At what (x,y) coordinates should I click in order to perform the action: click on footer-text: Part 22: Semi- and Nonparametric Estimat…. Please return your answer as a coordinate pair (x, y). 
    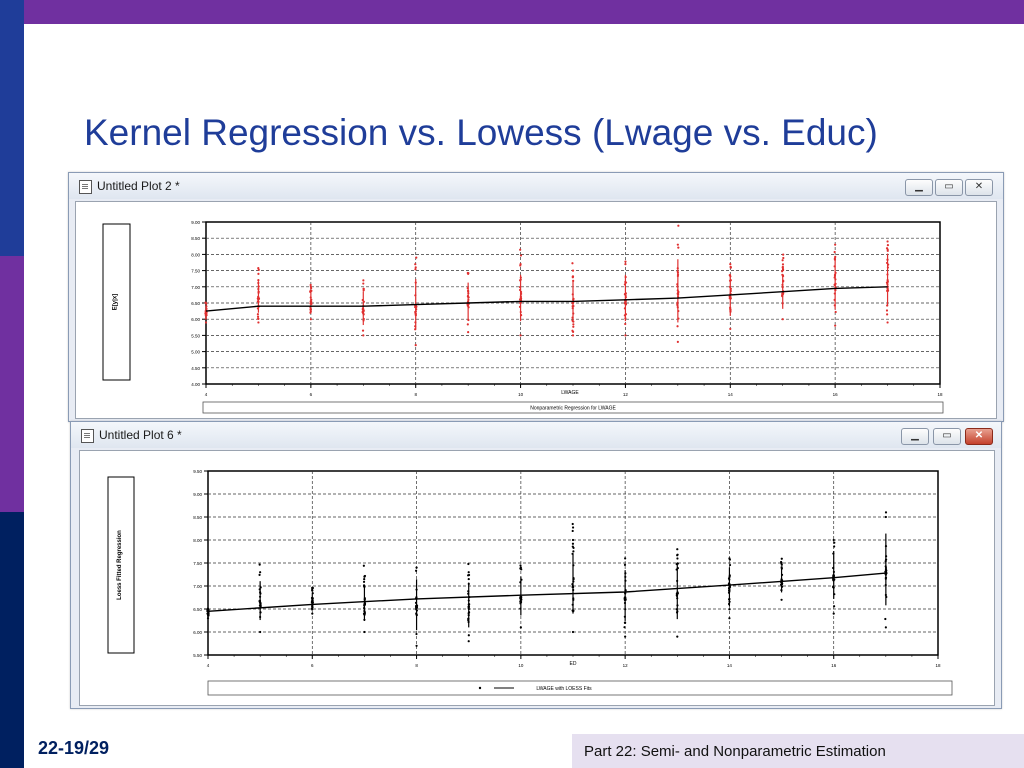
    Looking at the image, I should click on (735, 751).